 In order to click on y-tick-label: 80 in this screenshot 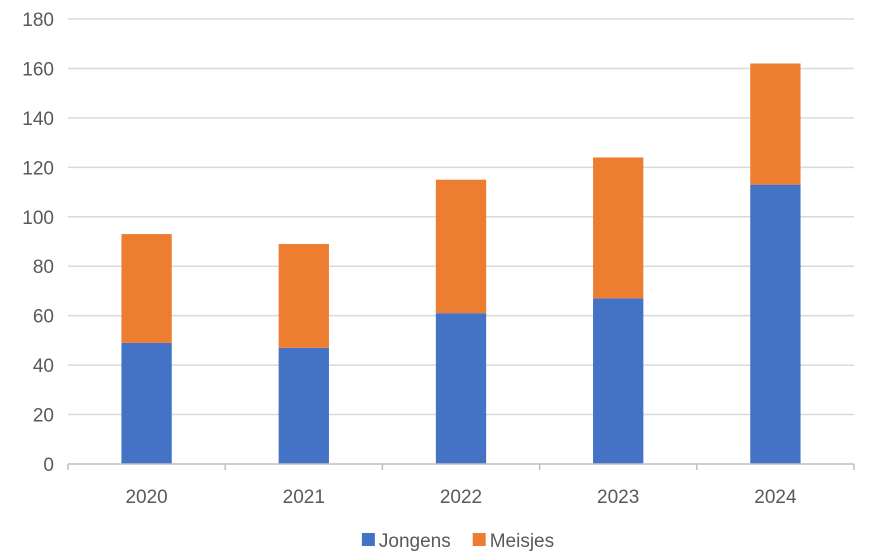, I will do `click(43, 267)`.